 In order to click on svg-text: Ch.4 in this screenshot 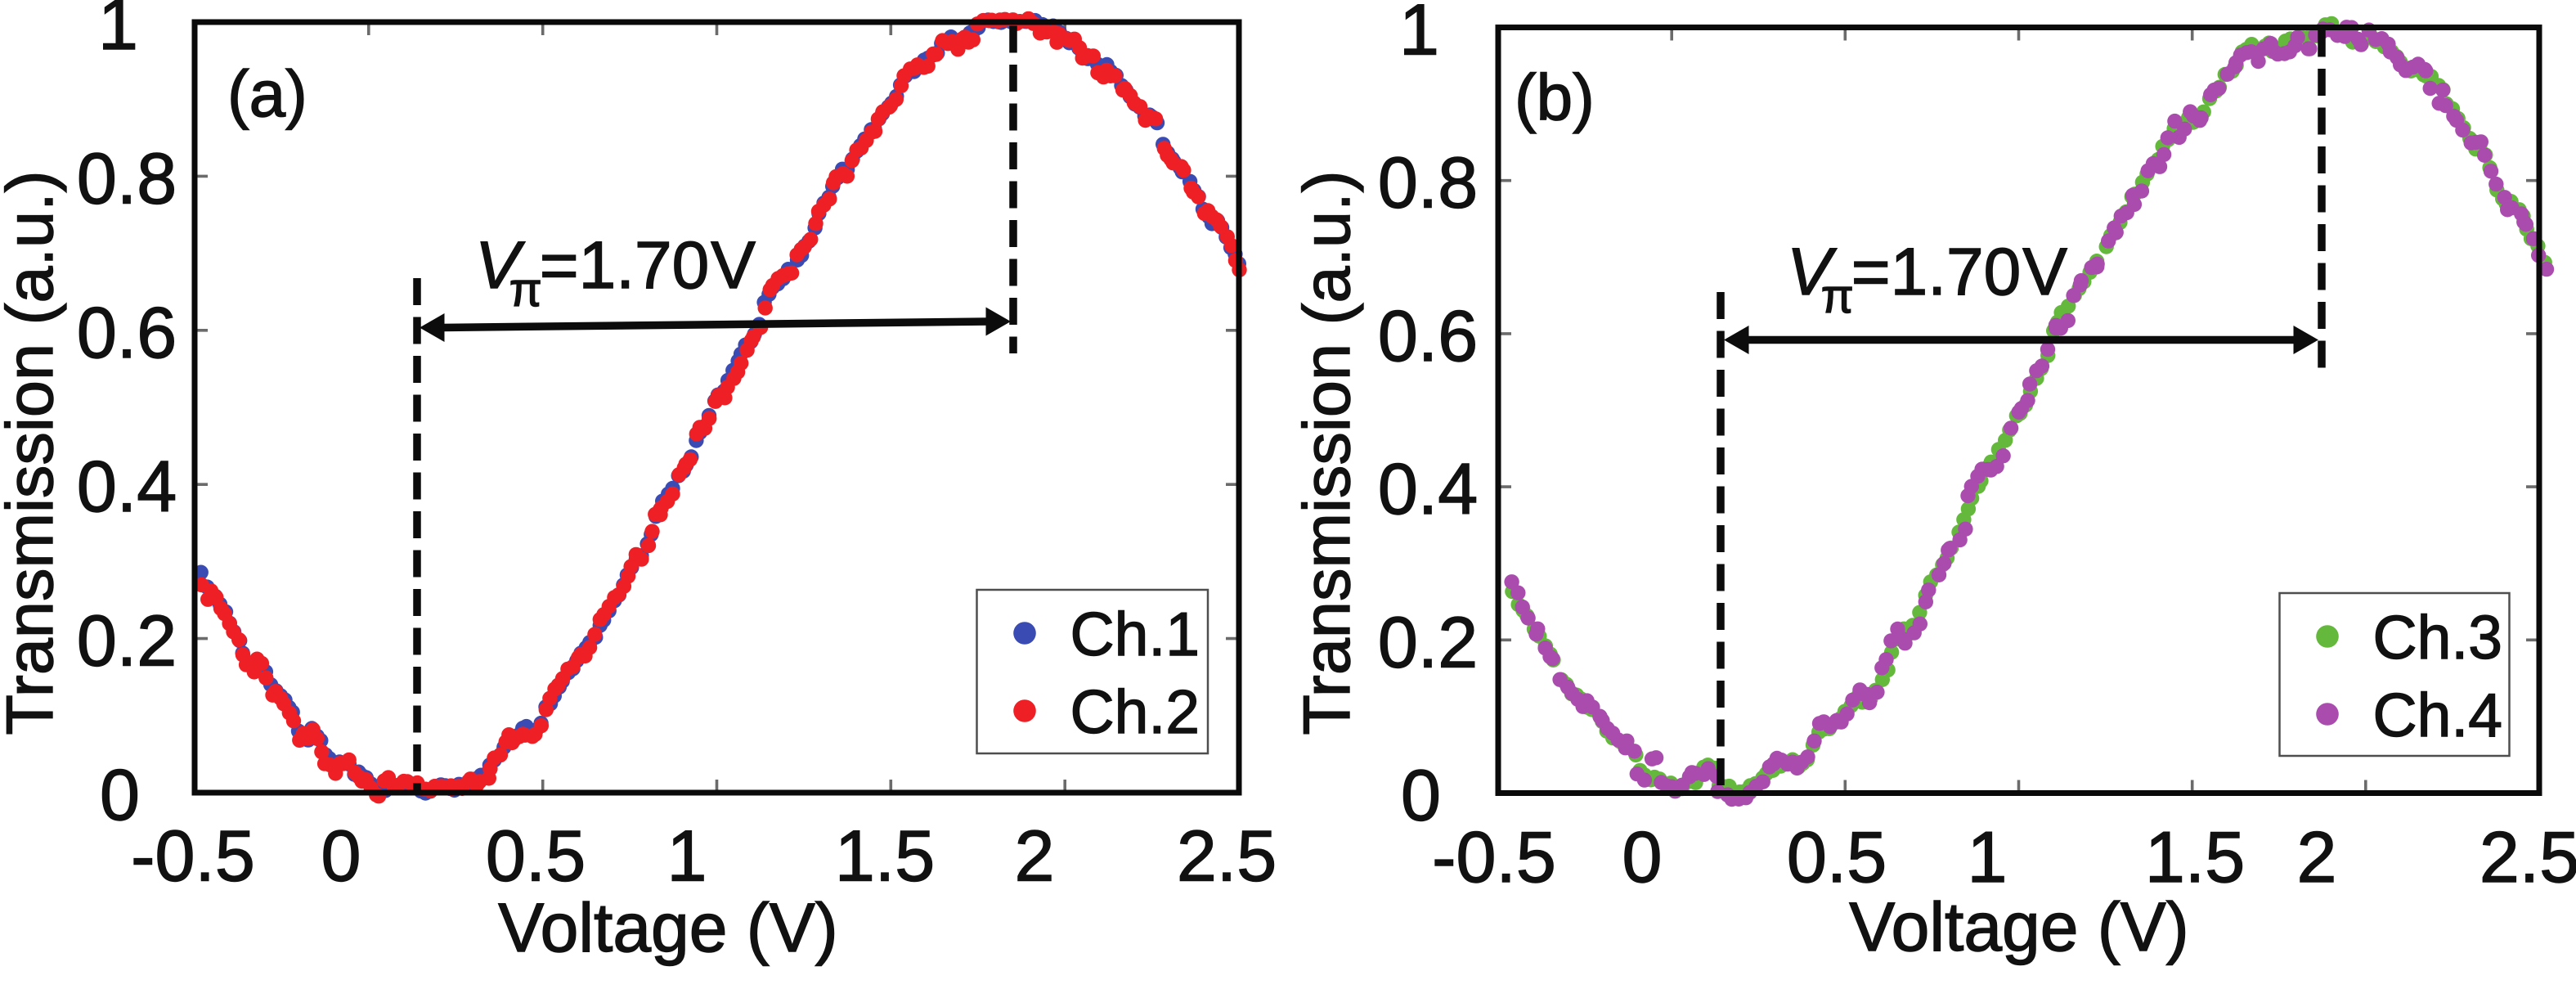, I will do `click(2437, 715)`.